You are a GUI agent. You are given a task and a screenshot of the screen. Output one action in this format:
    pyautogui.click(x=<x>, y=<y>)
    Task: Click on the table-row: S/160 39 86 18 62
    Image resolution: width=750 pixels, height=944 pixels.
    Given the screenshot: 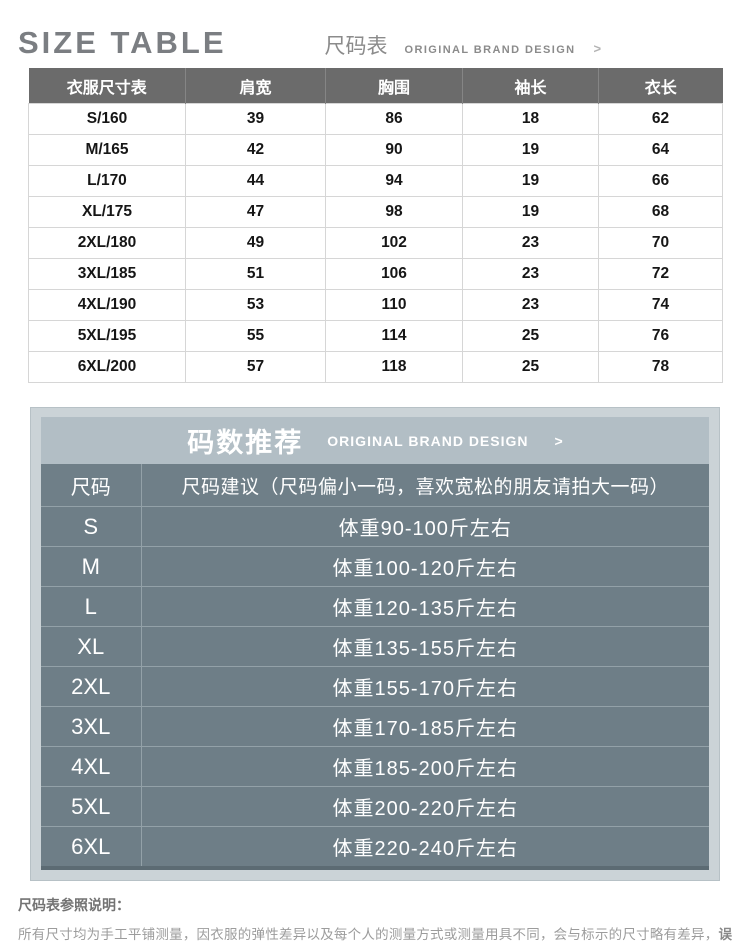 What is the action you would take?
    pyautogui.click(x=375, y=119)
    